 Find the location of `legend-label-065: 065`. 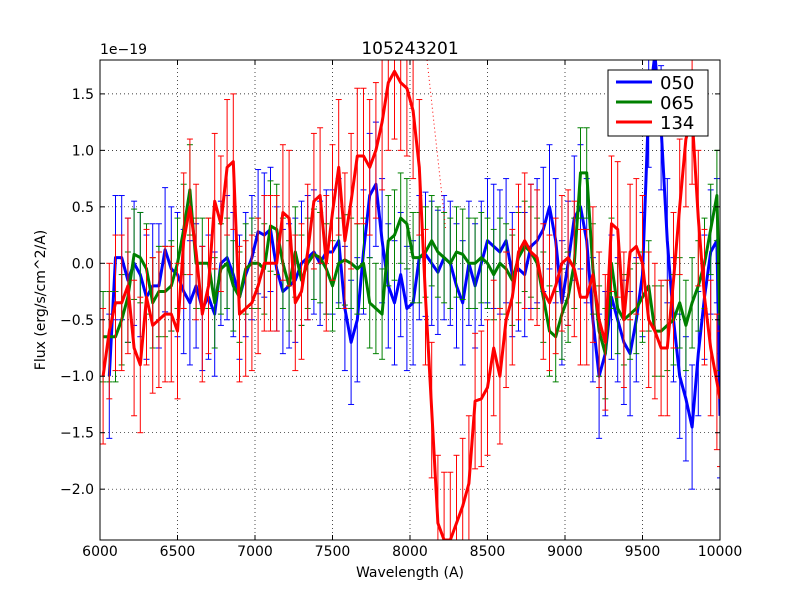

legend-label-065: 065 is located at coordinates (677, 103).